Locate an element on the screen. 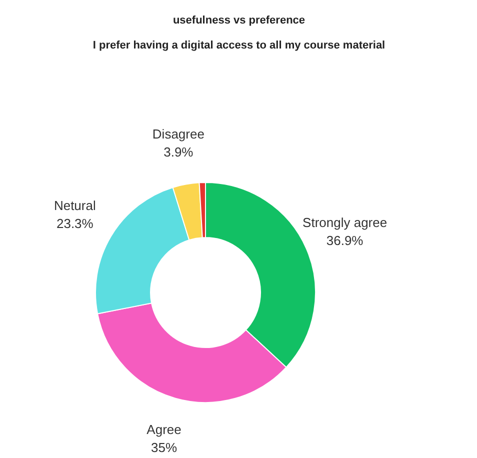 Image resolution: width=477 pixels, height=458 pixels. slice-label: Agree is located at coordinates (164, 430).